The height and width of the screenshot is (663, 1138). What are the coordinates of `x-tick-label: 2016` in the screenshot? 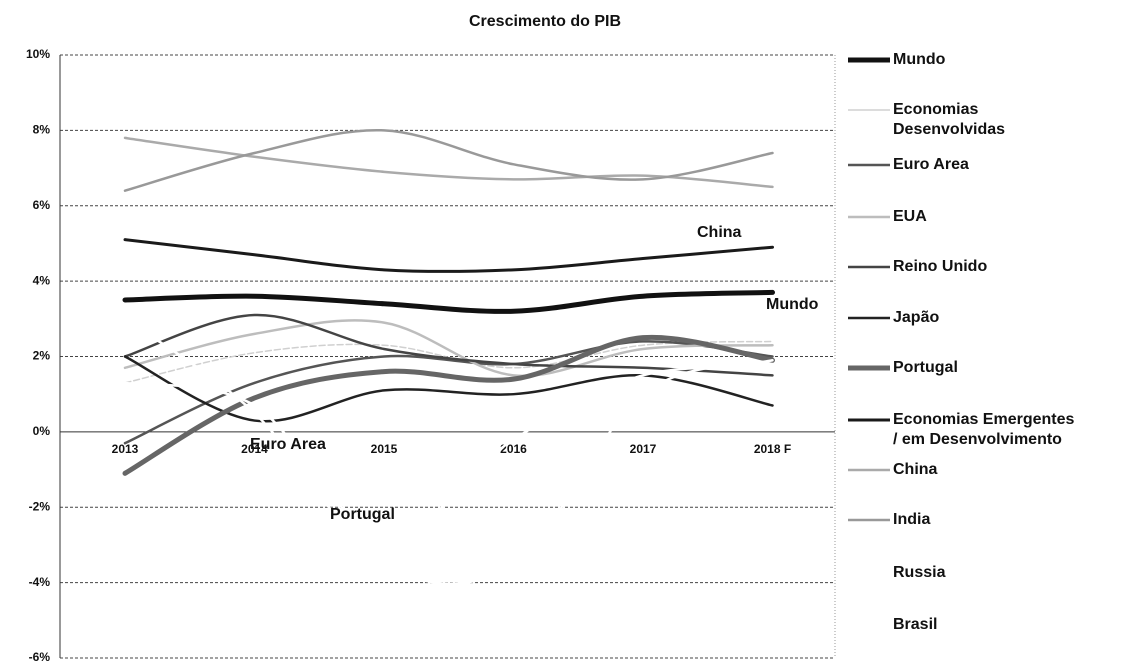 It's located at (513, 449).